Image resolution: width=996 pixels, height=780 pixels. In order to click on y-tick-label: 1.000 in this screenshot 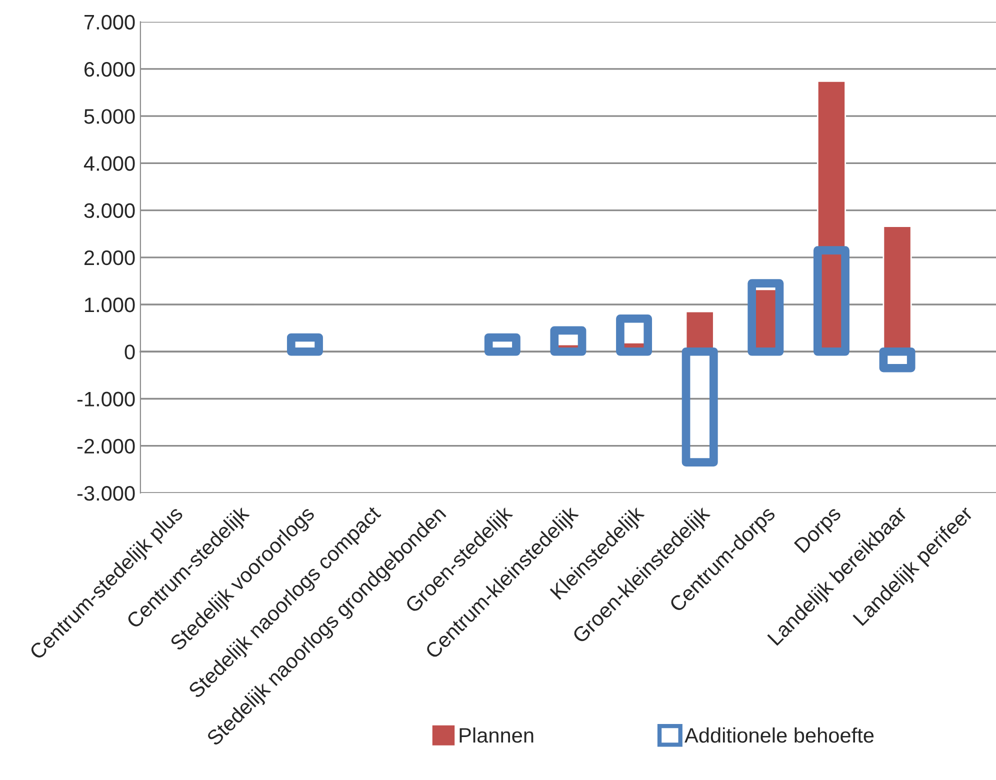, I will do `click(110, 305)`.